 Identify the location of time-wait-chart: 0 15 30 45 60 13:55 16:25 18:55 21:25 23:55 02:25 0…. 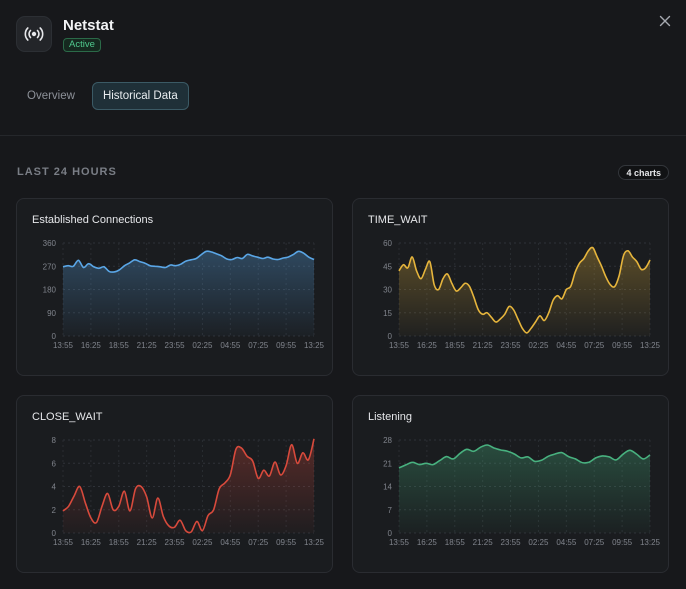
(522, 294).